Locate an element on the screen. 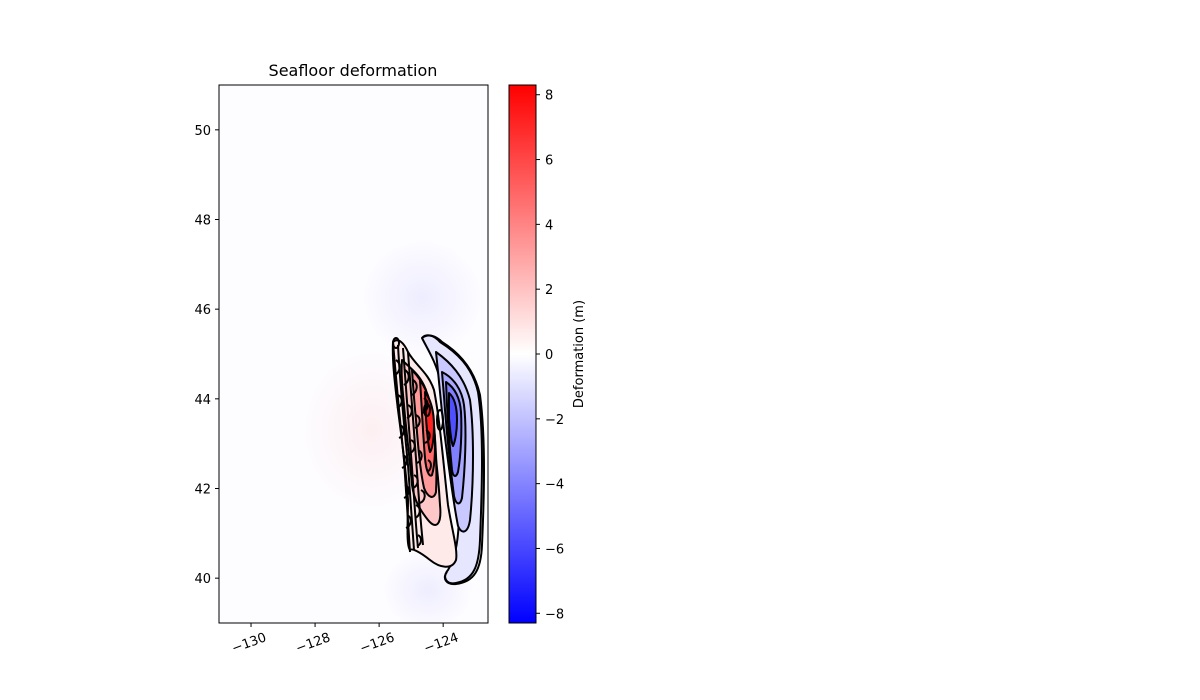 The width and height of the screenshot is (1200, 700). colorbar-tick-label: 6 is located at coordinates (549, 161).